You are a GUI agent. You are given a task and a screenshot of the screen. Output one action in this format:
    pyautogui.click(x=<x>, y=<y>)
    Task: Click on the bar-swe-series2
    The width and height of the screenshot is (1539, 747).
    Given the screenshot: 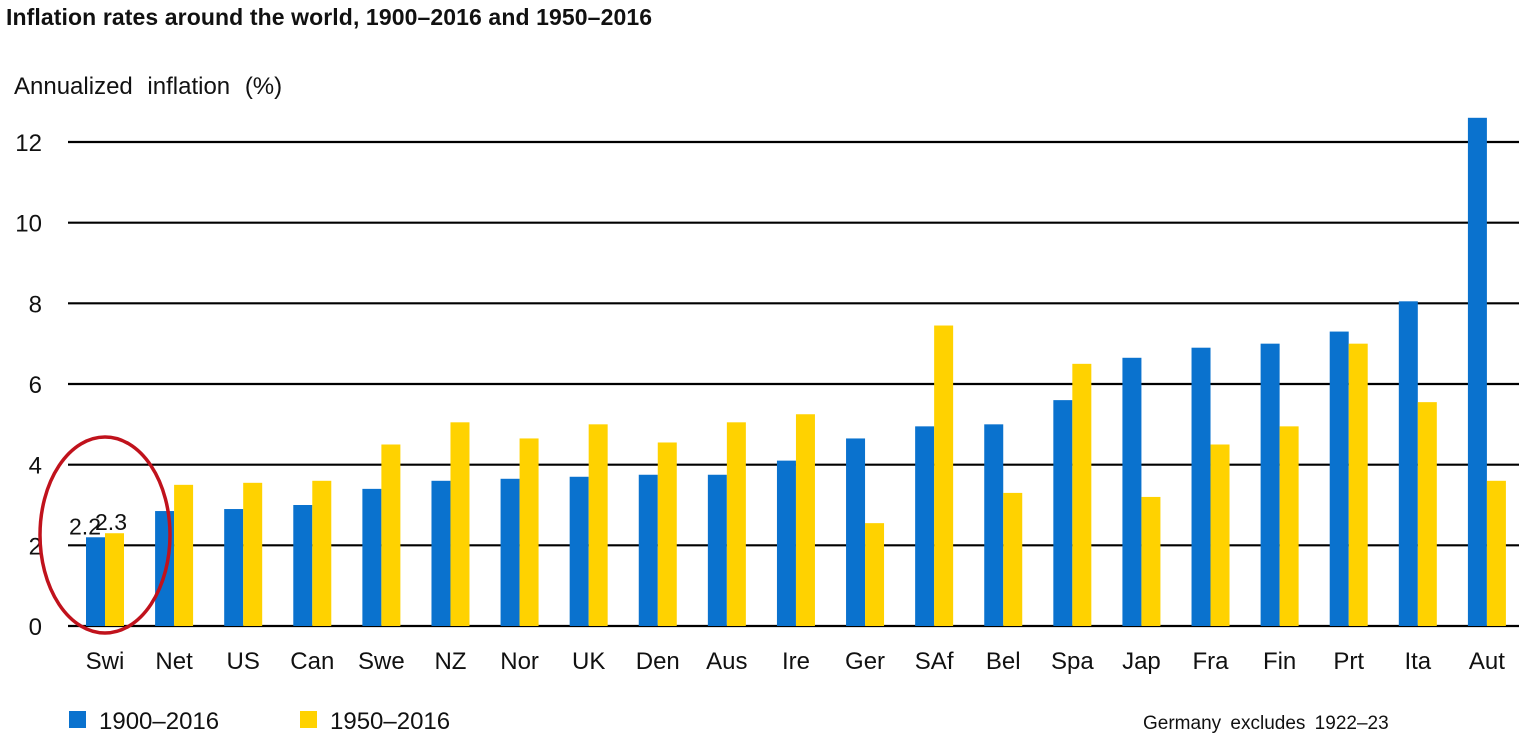 What is the action you would take?
    pyautogui.click(x=391, y=535)
    